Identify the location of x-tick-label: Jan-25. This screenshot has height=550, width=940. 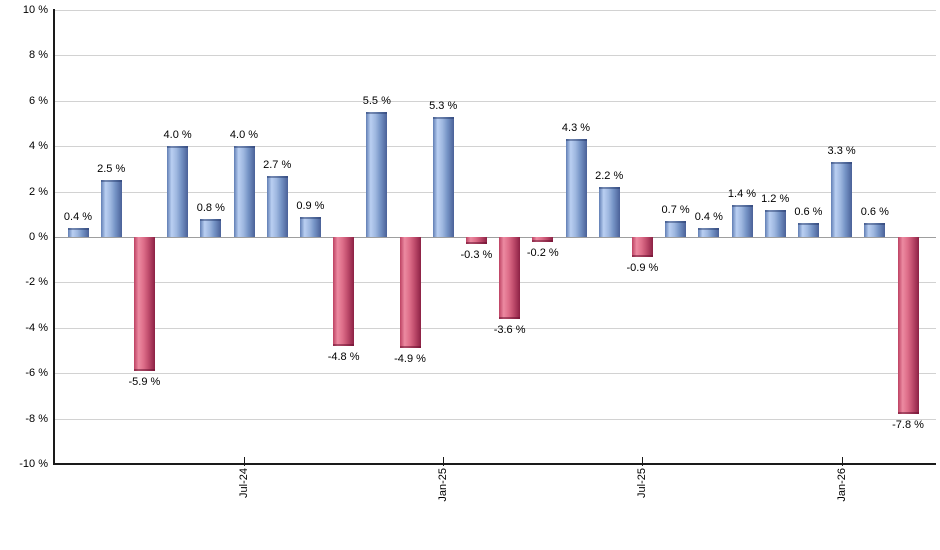
(443, 485).